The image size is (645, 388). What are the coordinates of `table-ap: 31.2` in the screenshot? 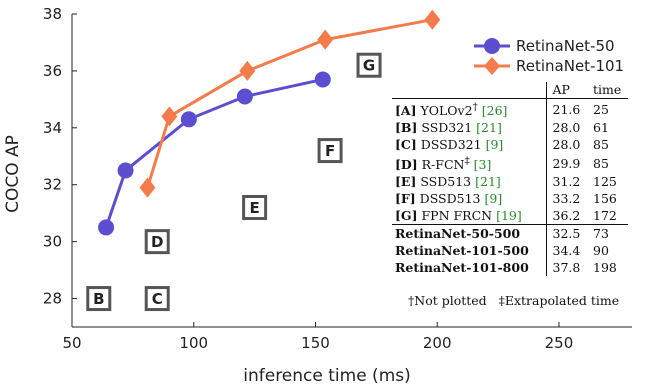 It's located at (566, 182).